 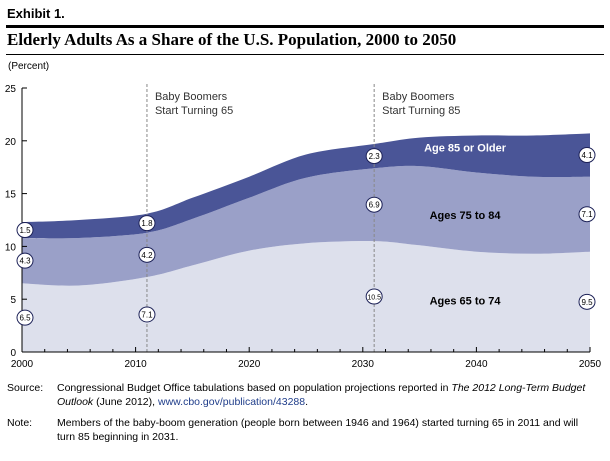 I want to click on y-tick-label-10: 10, so click(x=11, y=247).